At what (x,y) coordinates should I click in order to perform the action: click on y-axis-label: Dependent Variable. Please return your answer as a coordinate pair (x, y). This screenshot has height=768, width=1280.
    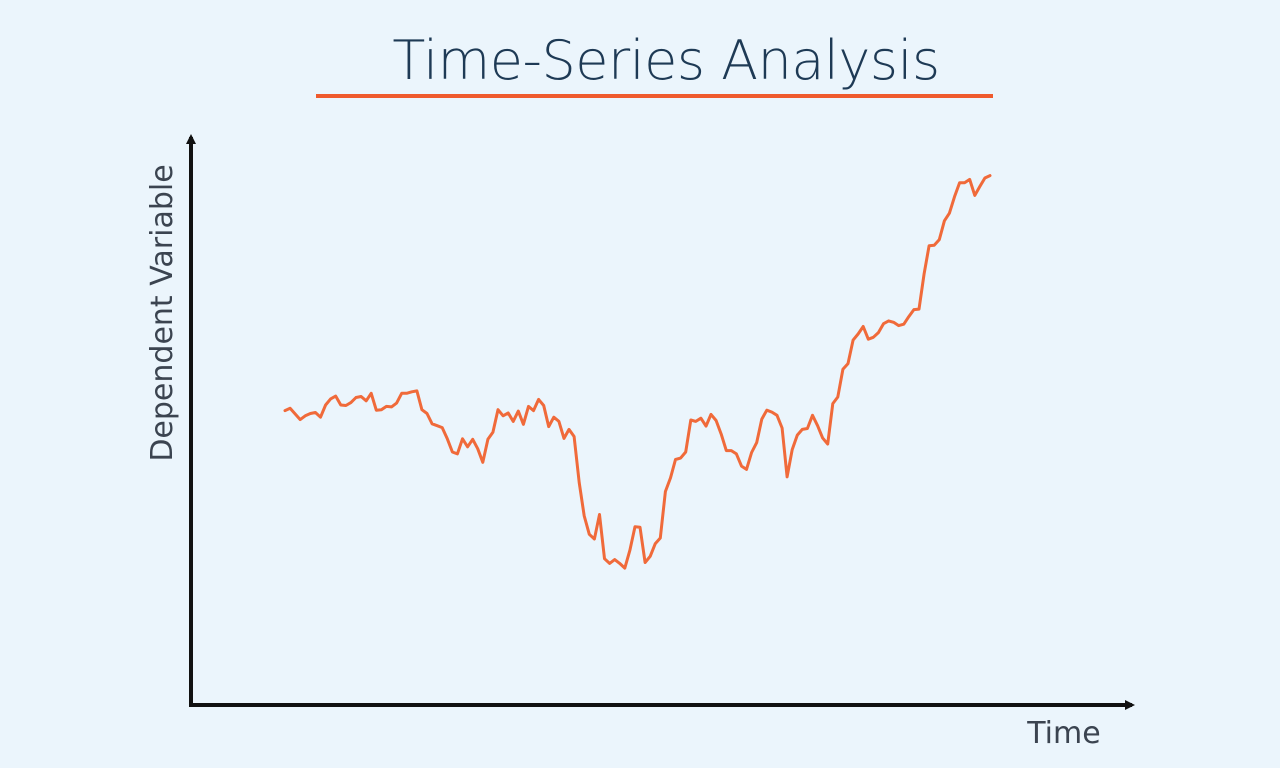
    Looking at the image, I should click on (162, 312).